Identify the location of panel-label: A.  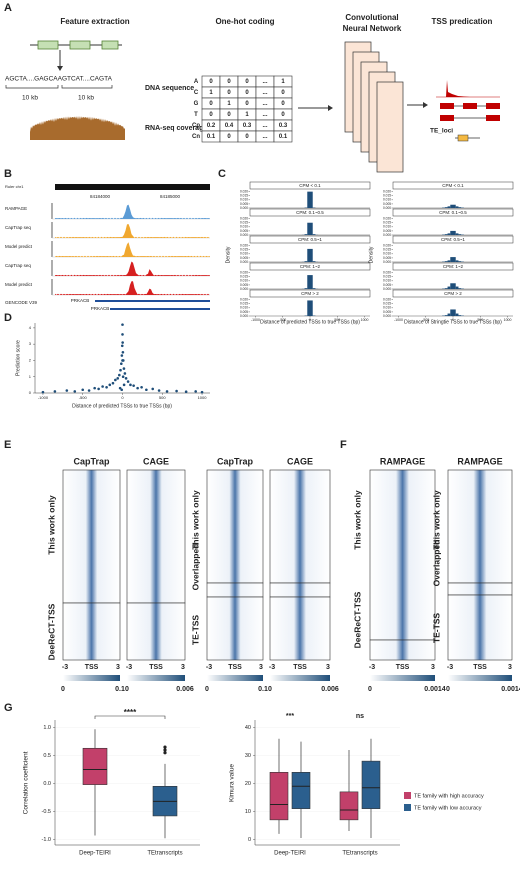
(8, 8).